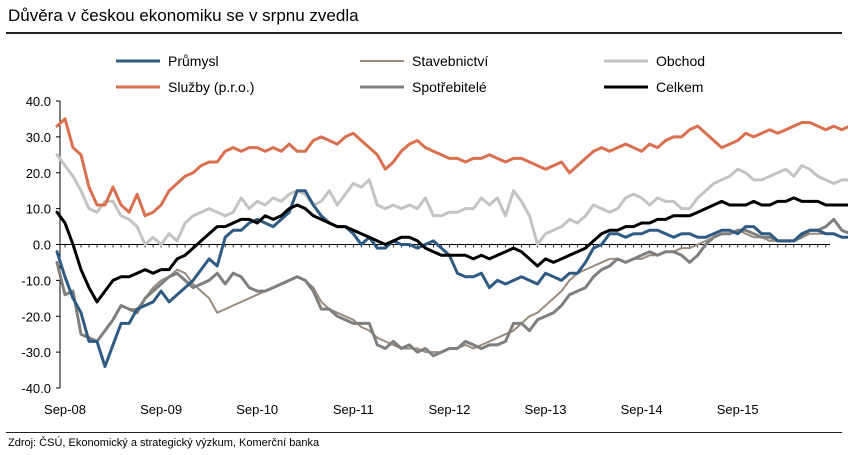 The image size is (848, 455). What do you see at coordinates (257, 409) in the screenshot?
I see `x-tick-label: Sep-10` at bounding box center [257, 409].